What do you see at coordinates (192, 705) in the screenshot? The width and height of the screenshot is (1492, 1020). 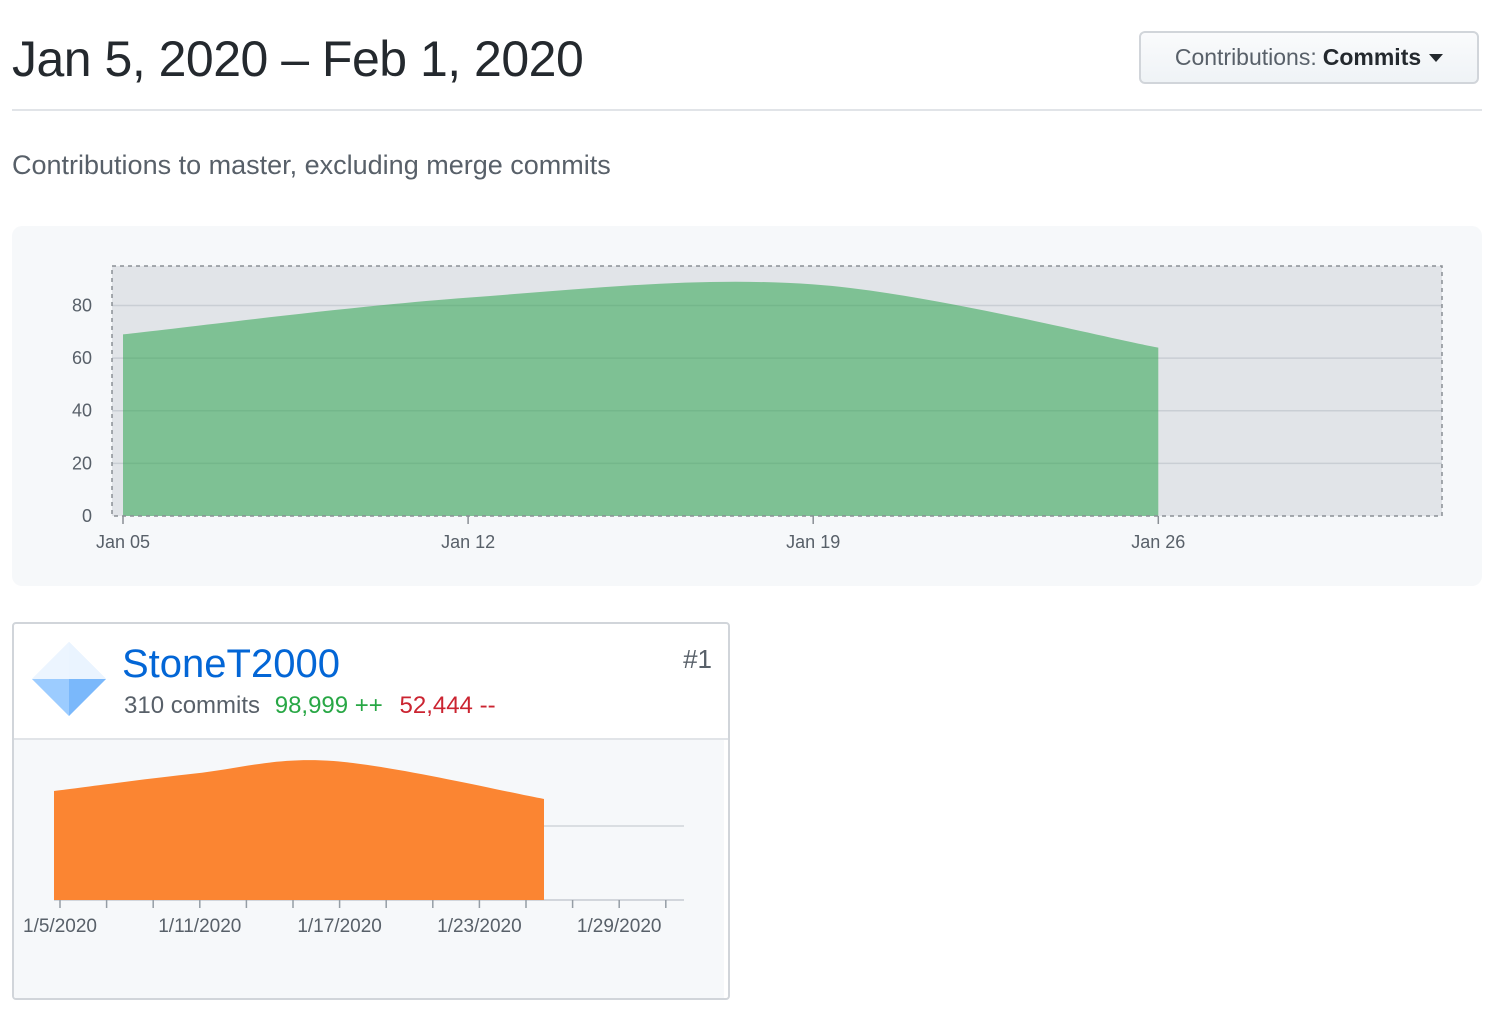 I see `commit-count: 310 commits` at bounding box center [192, 705].